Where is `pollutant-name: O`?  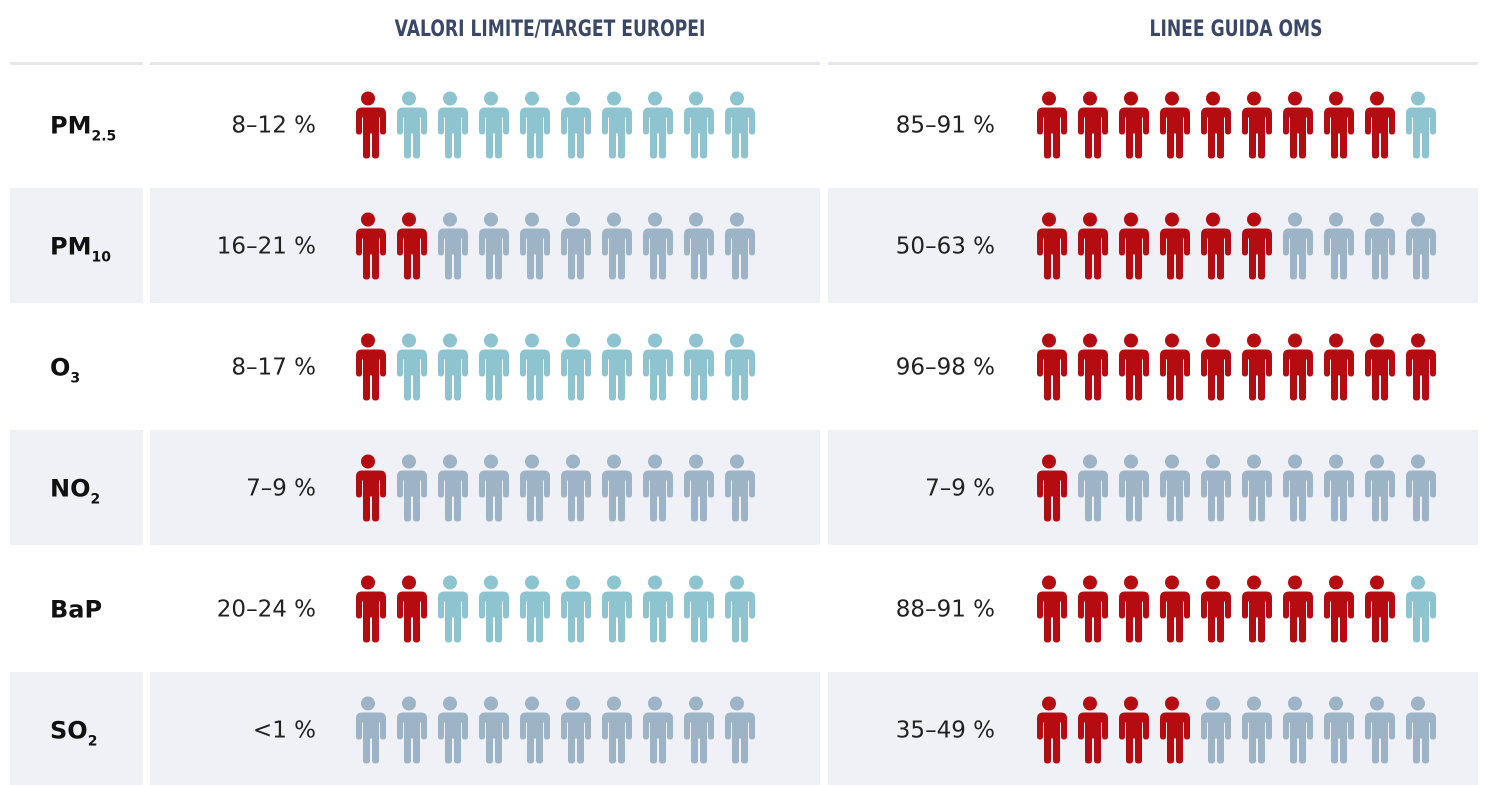 pollutant-name: O is located at coordinates (60, 368).